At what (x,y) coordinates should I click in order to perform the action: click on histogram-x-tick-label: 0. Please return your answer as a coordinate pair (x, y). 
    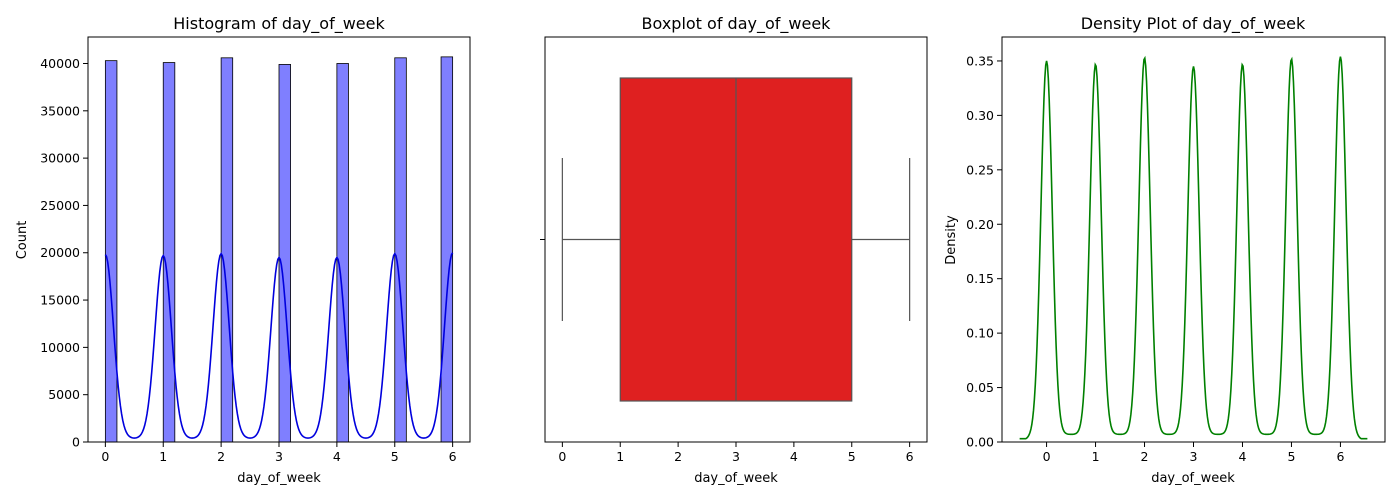
    Looking at the image, I should click on (105, 456).